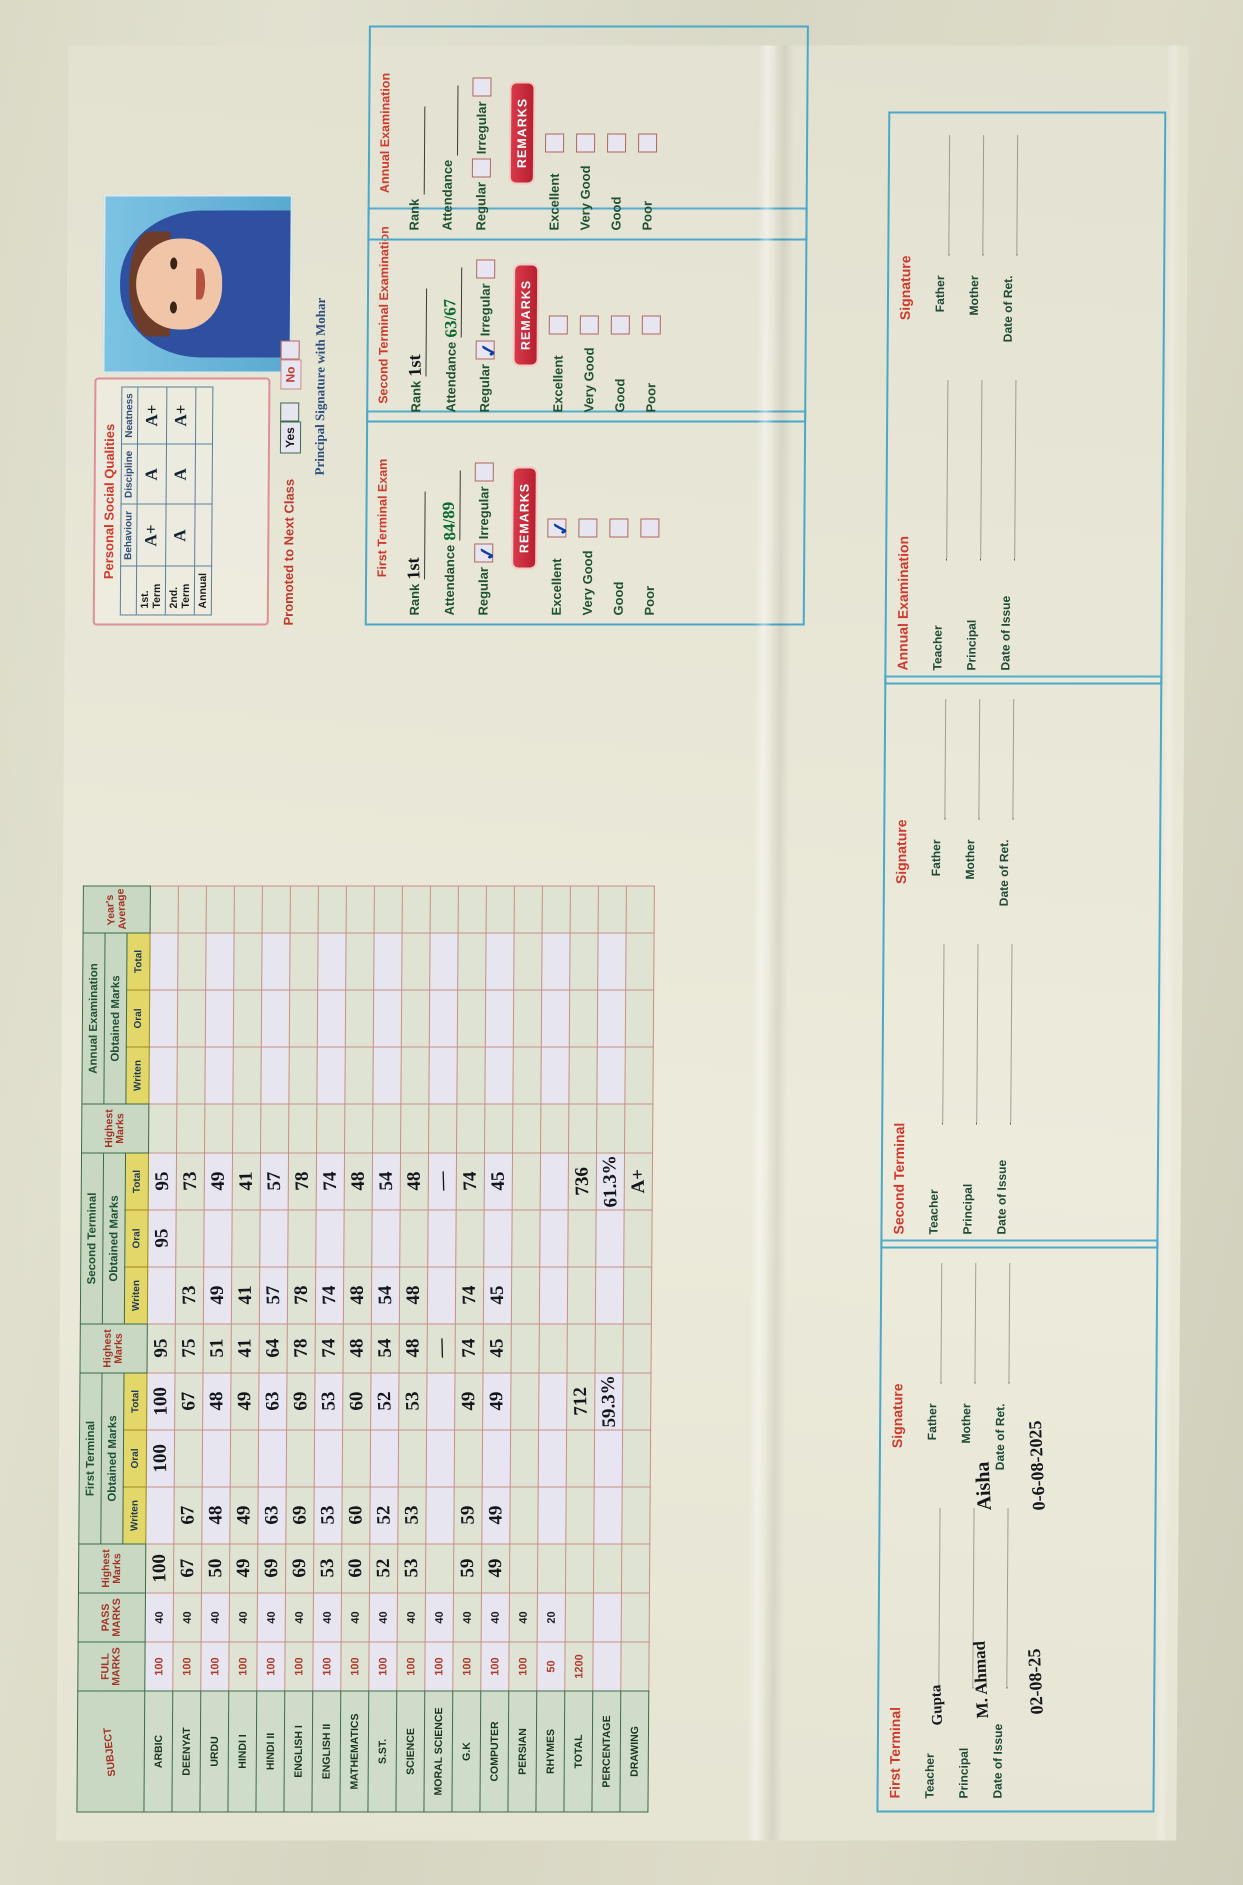 This screenshot has width=1243, height=1885. What do you see at coordinates (290, 349) in the screenshot?
I see `promoted-no-checkbox` at bounding box center [290, 349].